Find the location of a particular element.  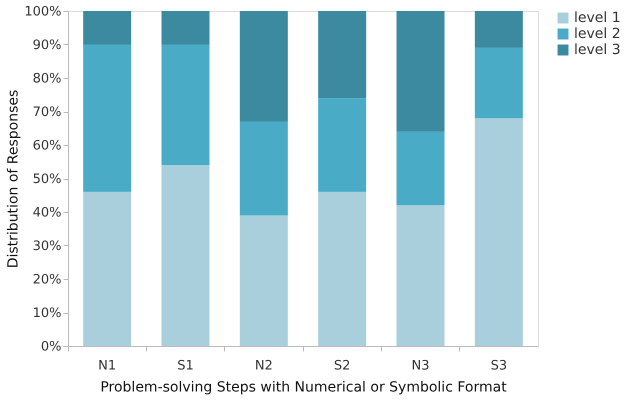

y-axis-title: Distribution of Responses is located at coordinates (13, 179).